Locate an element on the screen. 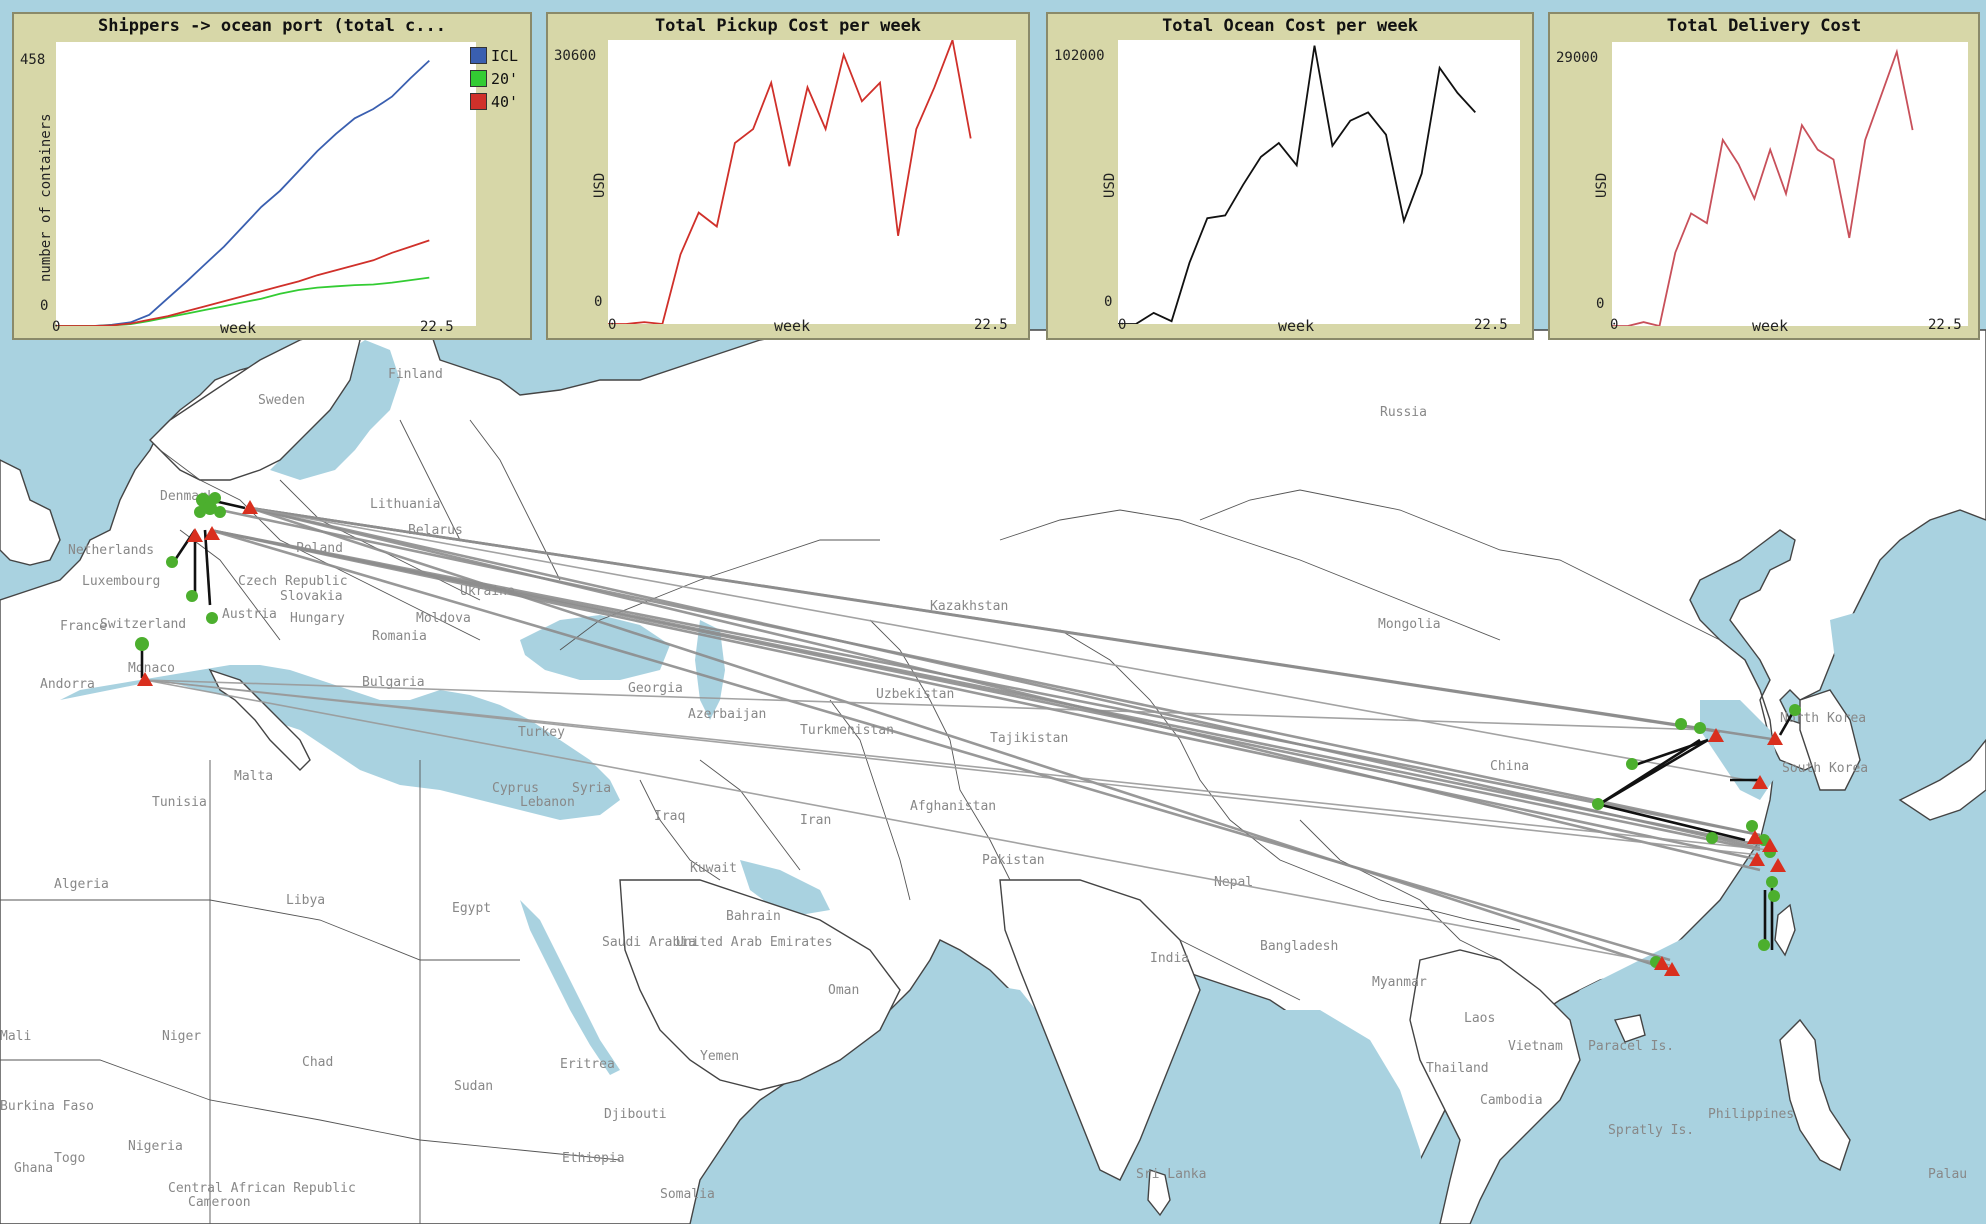  y-min-tick: 0 is located at coordinates (44, 306).